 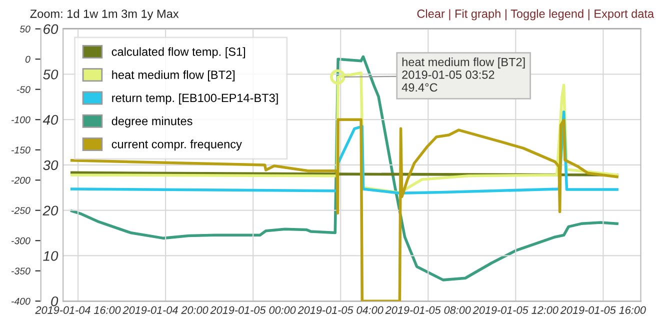 I want to click on y2-tick-label: -100, so click(x=20, y=120).